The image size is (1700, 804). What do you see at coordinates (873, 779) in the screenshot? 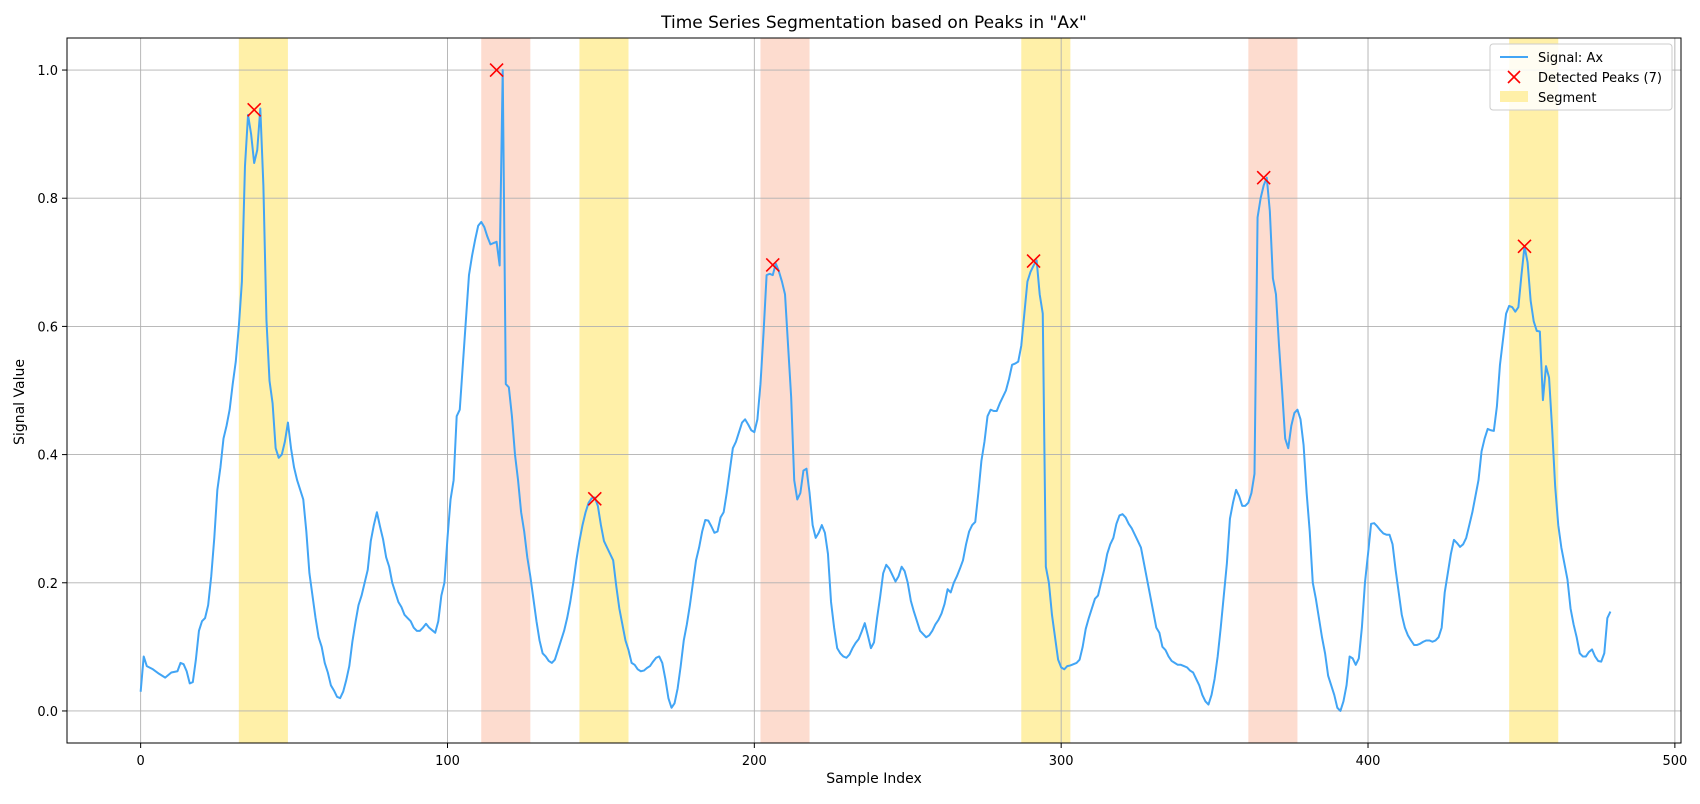
I see `x-axis-label: Sample Index` at bounding box center [873, 779].